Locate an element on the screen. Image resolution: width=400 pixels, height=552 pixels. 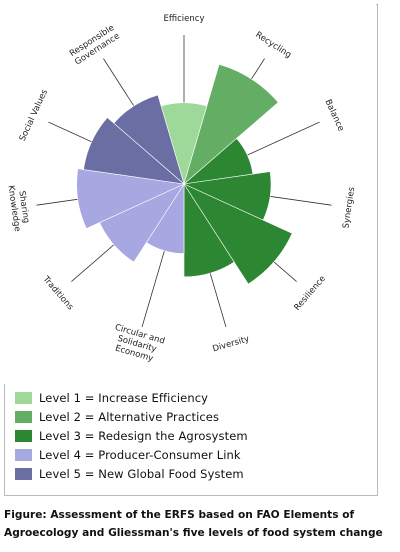
legend-item-level-2: Level 2 = Alternative Practices is located at coordinates (165, 416).